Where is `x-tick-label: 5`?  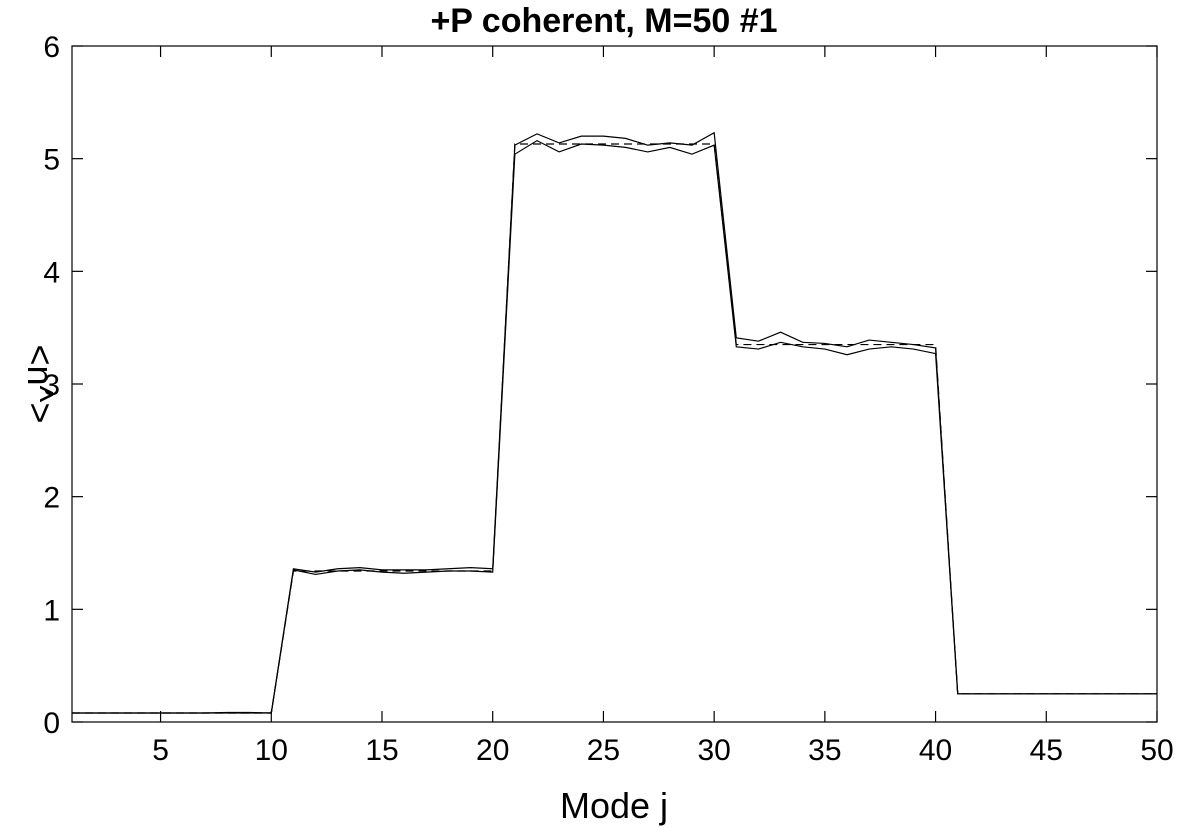
x-tick-label: 5 is located at coordinates (160, 750).